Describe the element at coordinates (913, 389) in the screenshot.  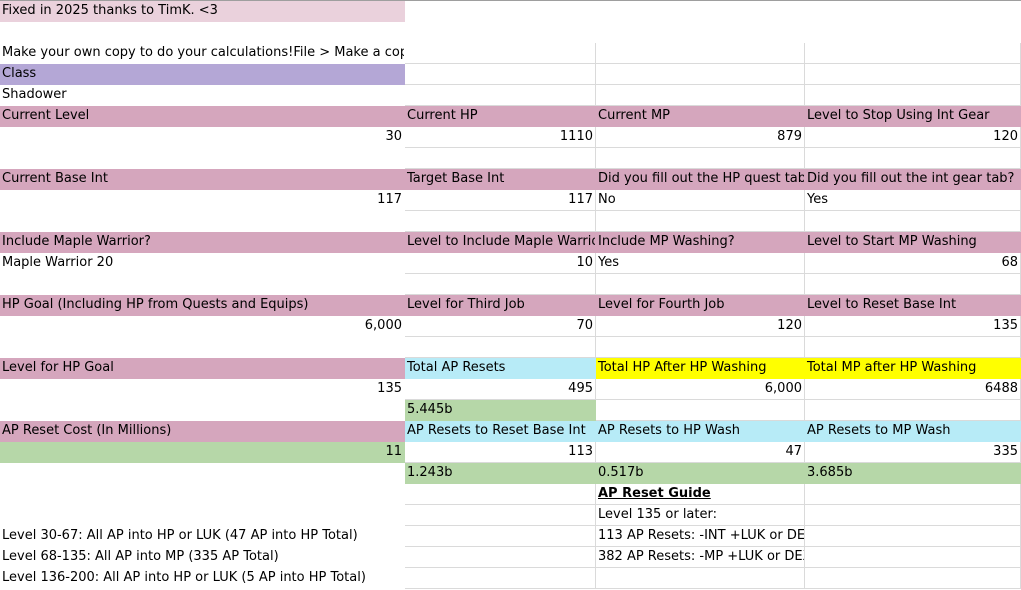
I see `cell-d19: 6488` at that location.